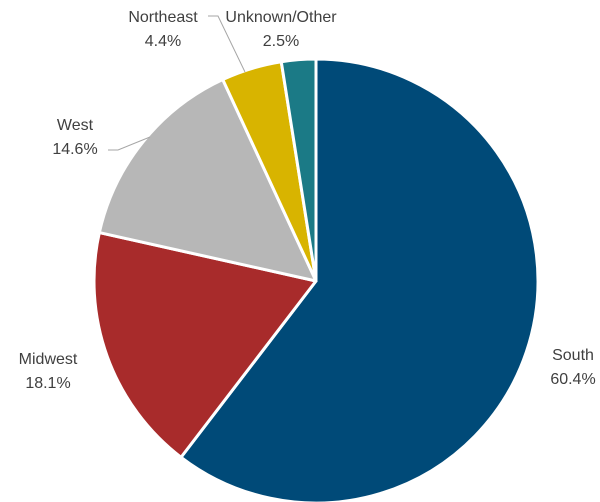 The height and width of the screenshot is (502, 600). I want to click on leader-line-west, so click(129, 143).